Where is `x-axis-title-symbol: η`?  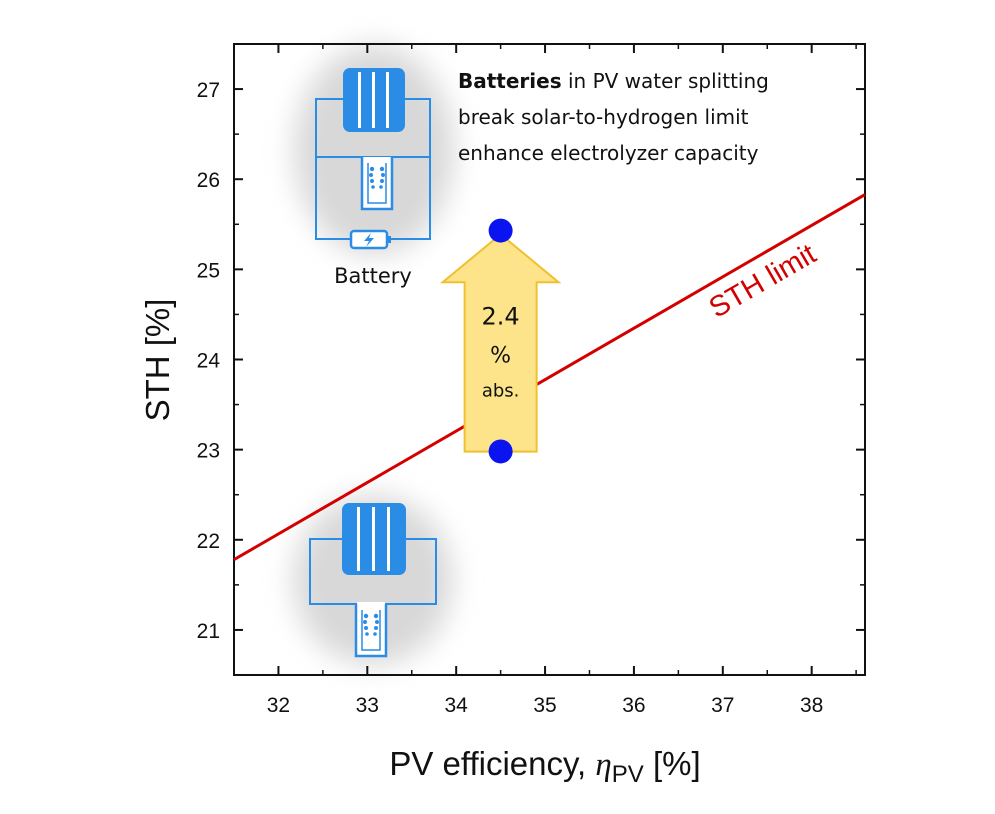
x-axis-title-symbol: η is located at coordinates (603, 765).